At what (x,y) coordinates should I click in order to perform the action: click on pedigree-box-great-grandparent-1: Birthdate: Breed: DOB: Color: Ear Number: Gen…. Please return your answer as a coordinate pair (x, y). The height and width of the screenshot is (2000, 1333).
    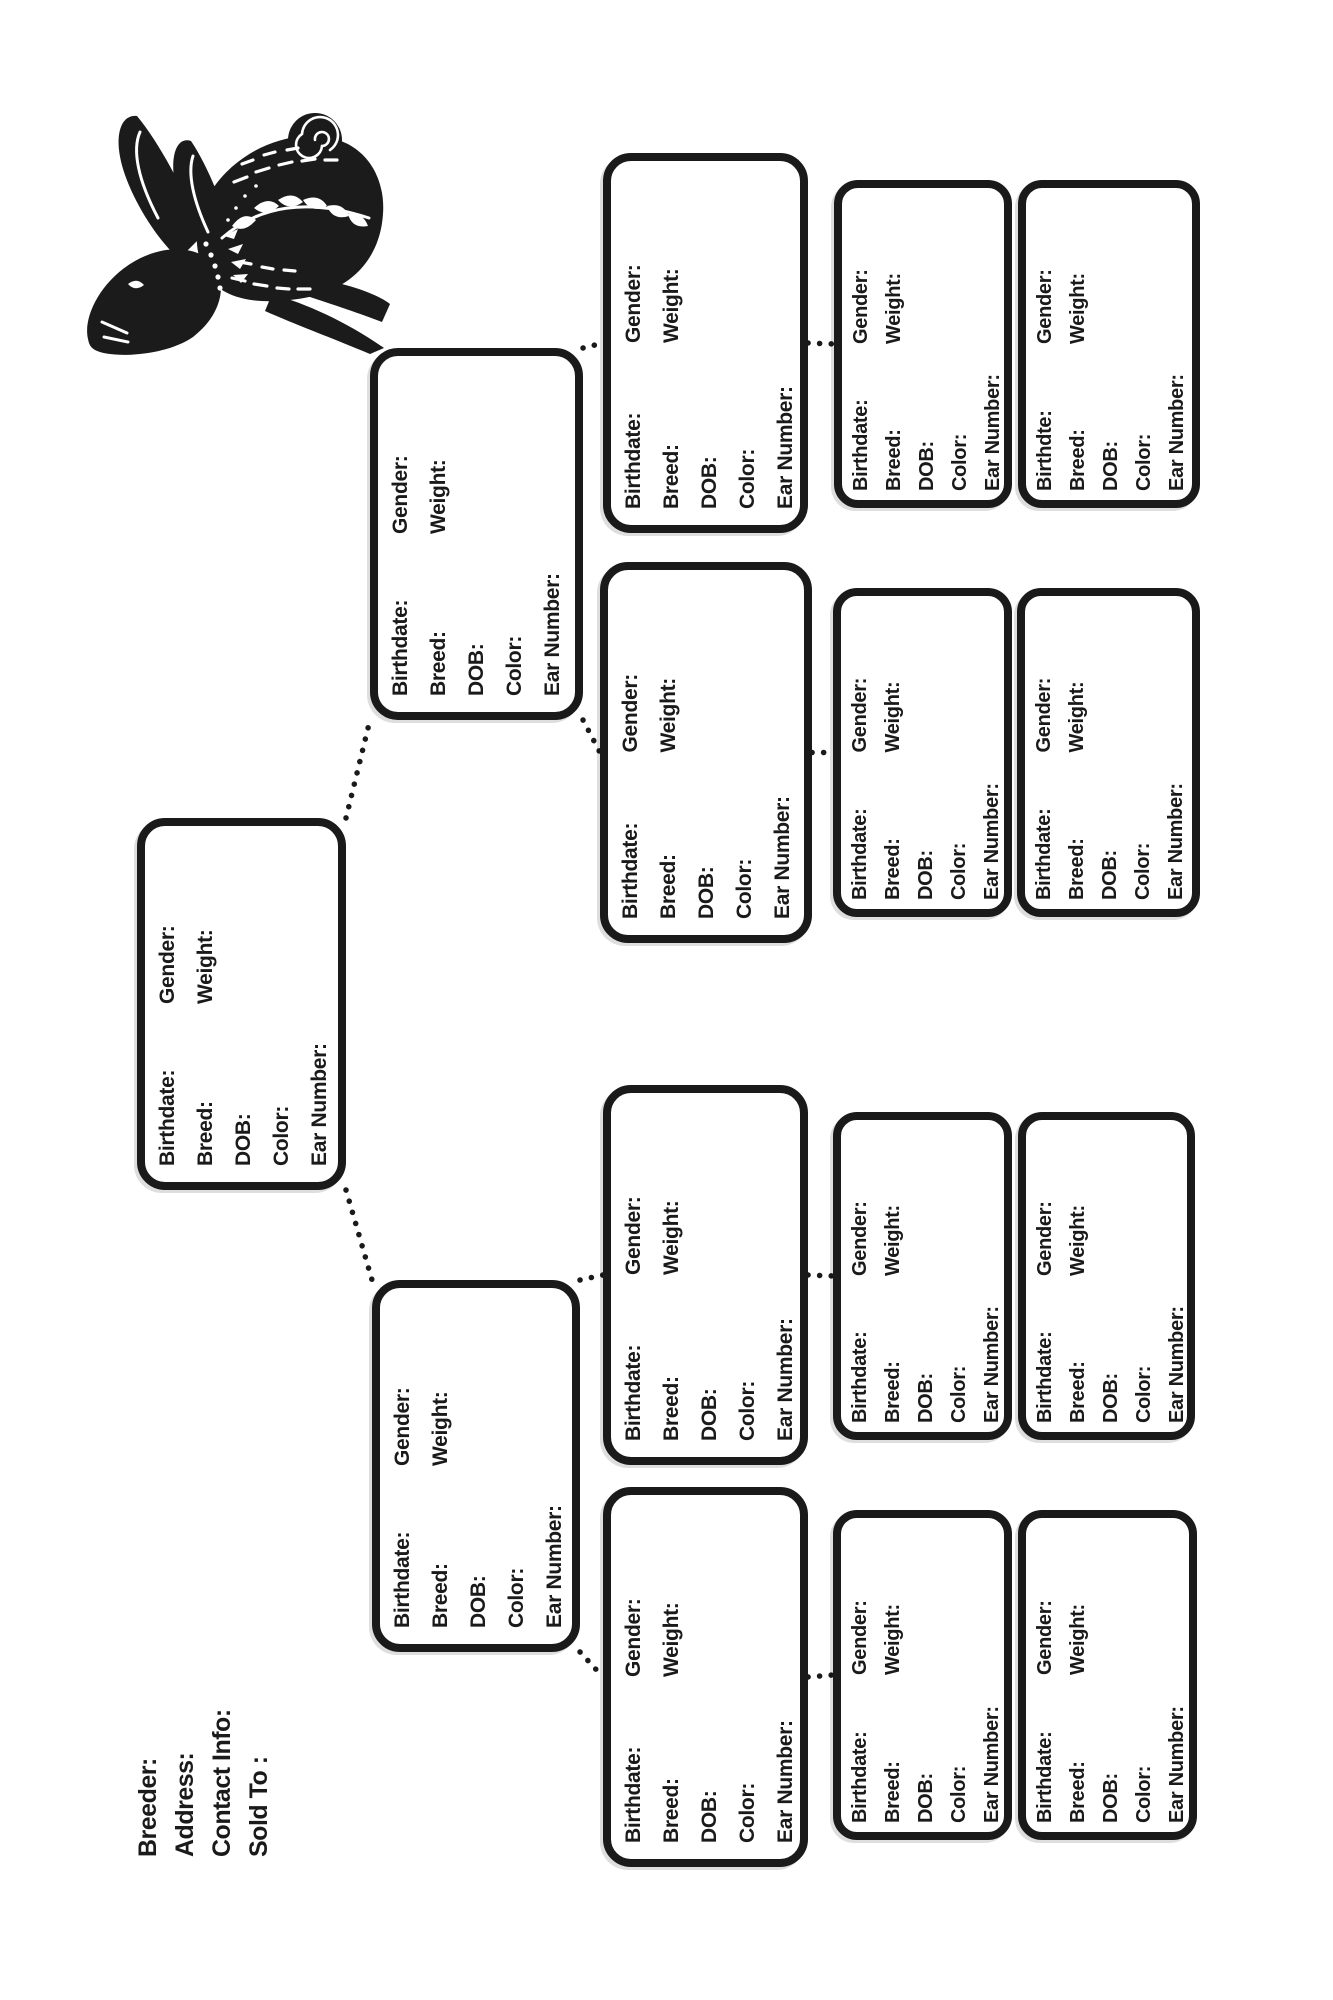
    Looking at the image, I should click on (923, 344).